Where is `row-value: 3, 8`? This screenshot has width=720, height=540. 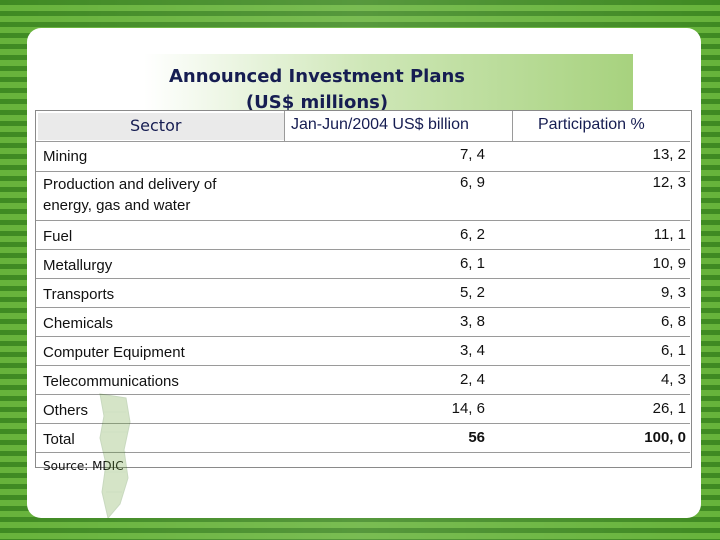 row-value: 3, 8 is located at coordinates (472, 321).